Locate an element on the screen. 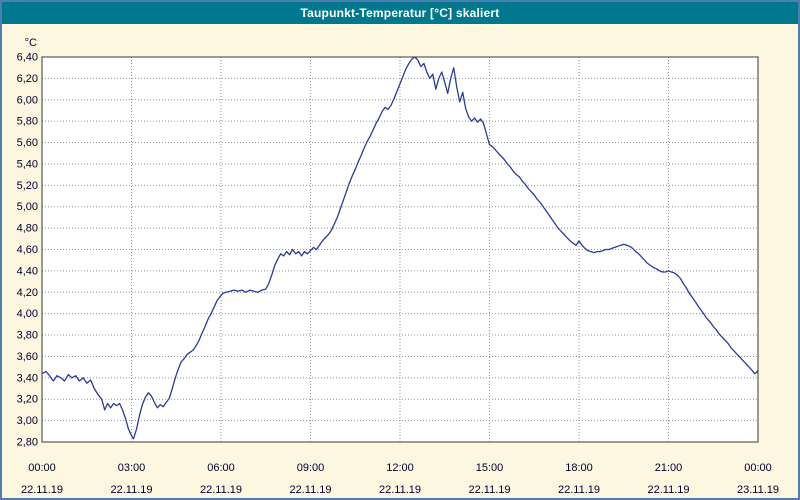 The image size is (800, 500). y-tick-label: 4,80 is located at coordinates (27, 229).